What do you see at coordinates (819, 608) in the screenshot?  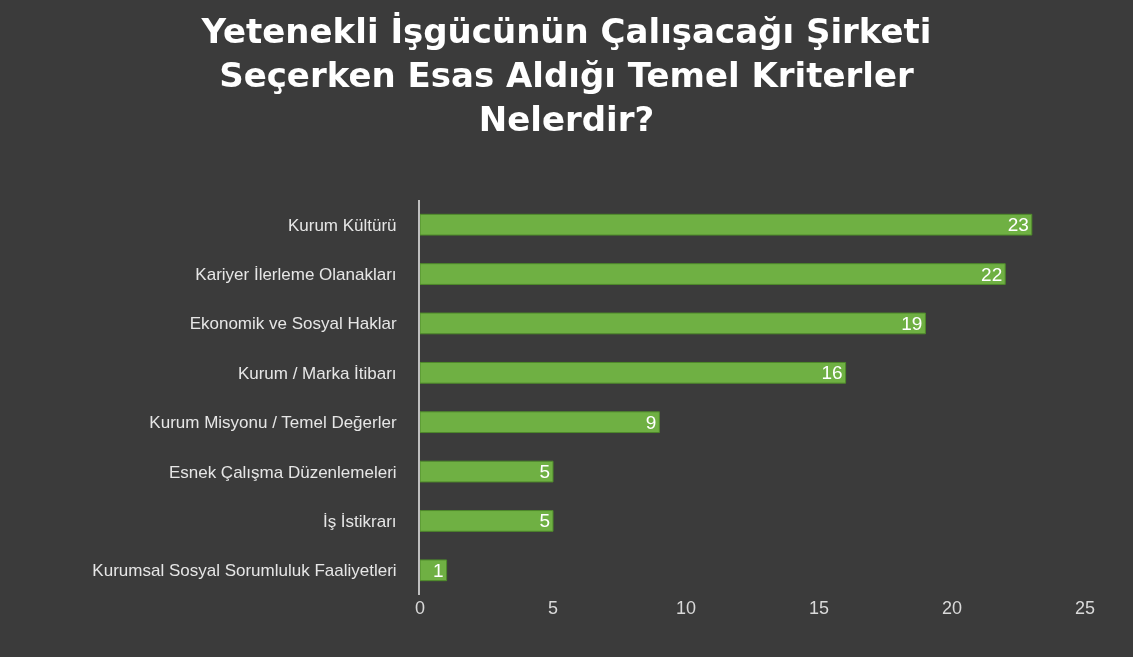 I see `x-tick-label: 15` at bounding box center [819, 608].